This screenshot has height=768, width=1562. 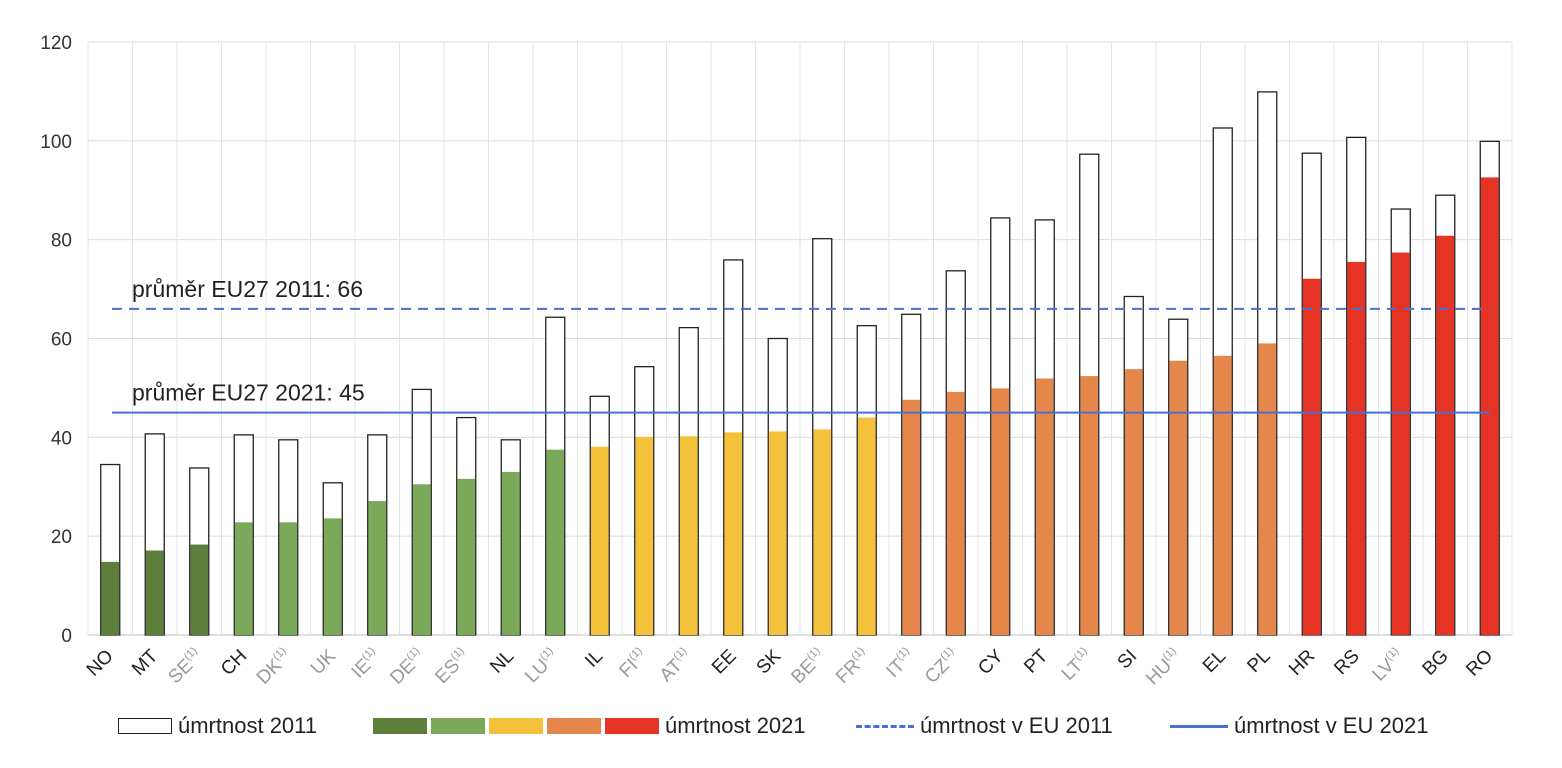 I want to click on legend-item-eu-2021: úmrtnost v EU 2021, so click(x=1299, y=726).